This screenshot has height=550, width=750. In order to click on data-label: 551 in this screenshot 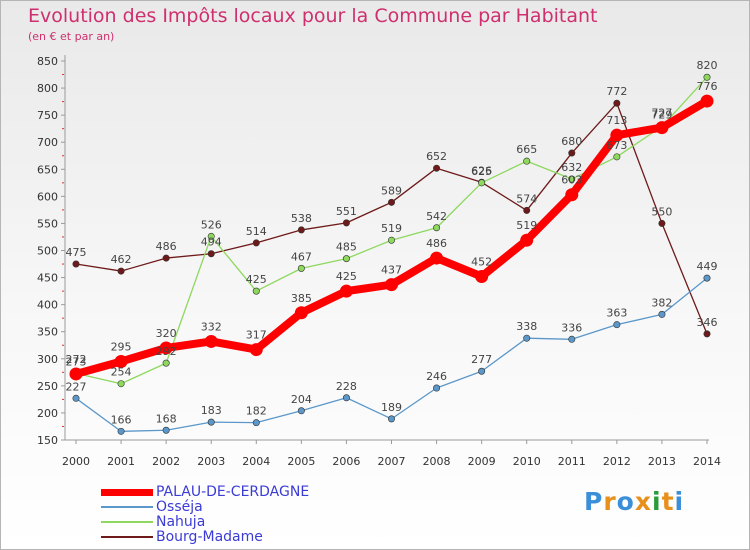, I will do `click(346, 211)`.